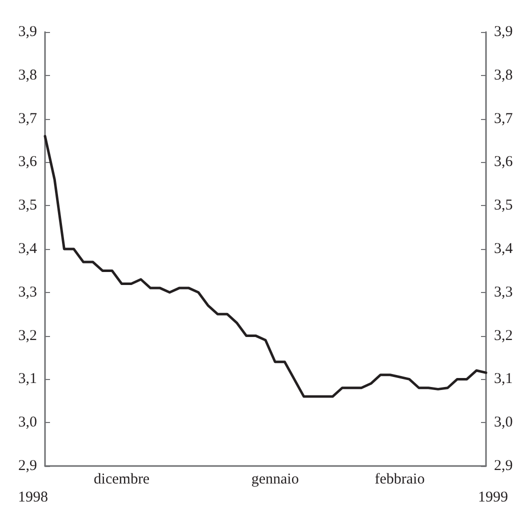 The image size is (526, 507). I want to click on y2-tick-label: 3,1, so click(503, 379).